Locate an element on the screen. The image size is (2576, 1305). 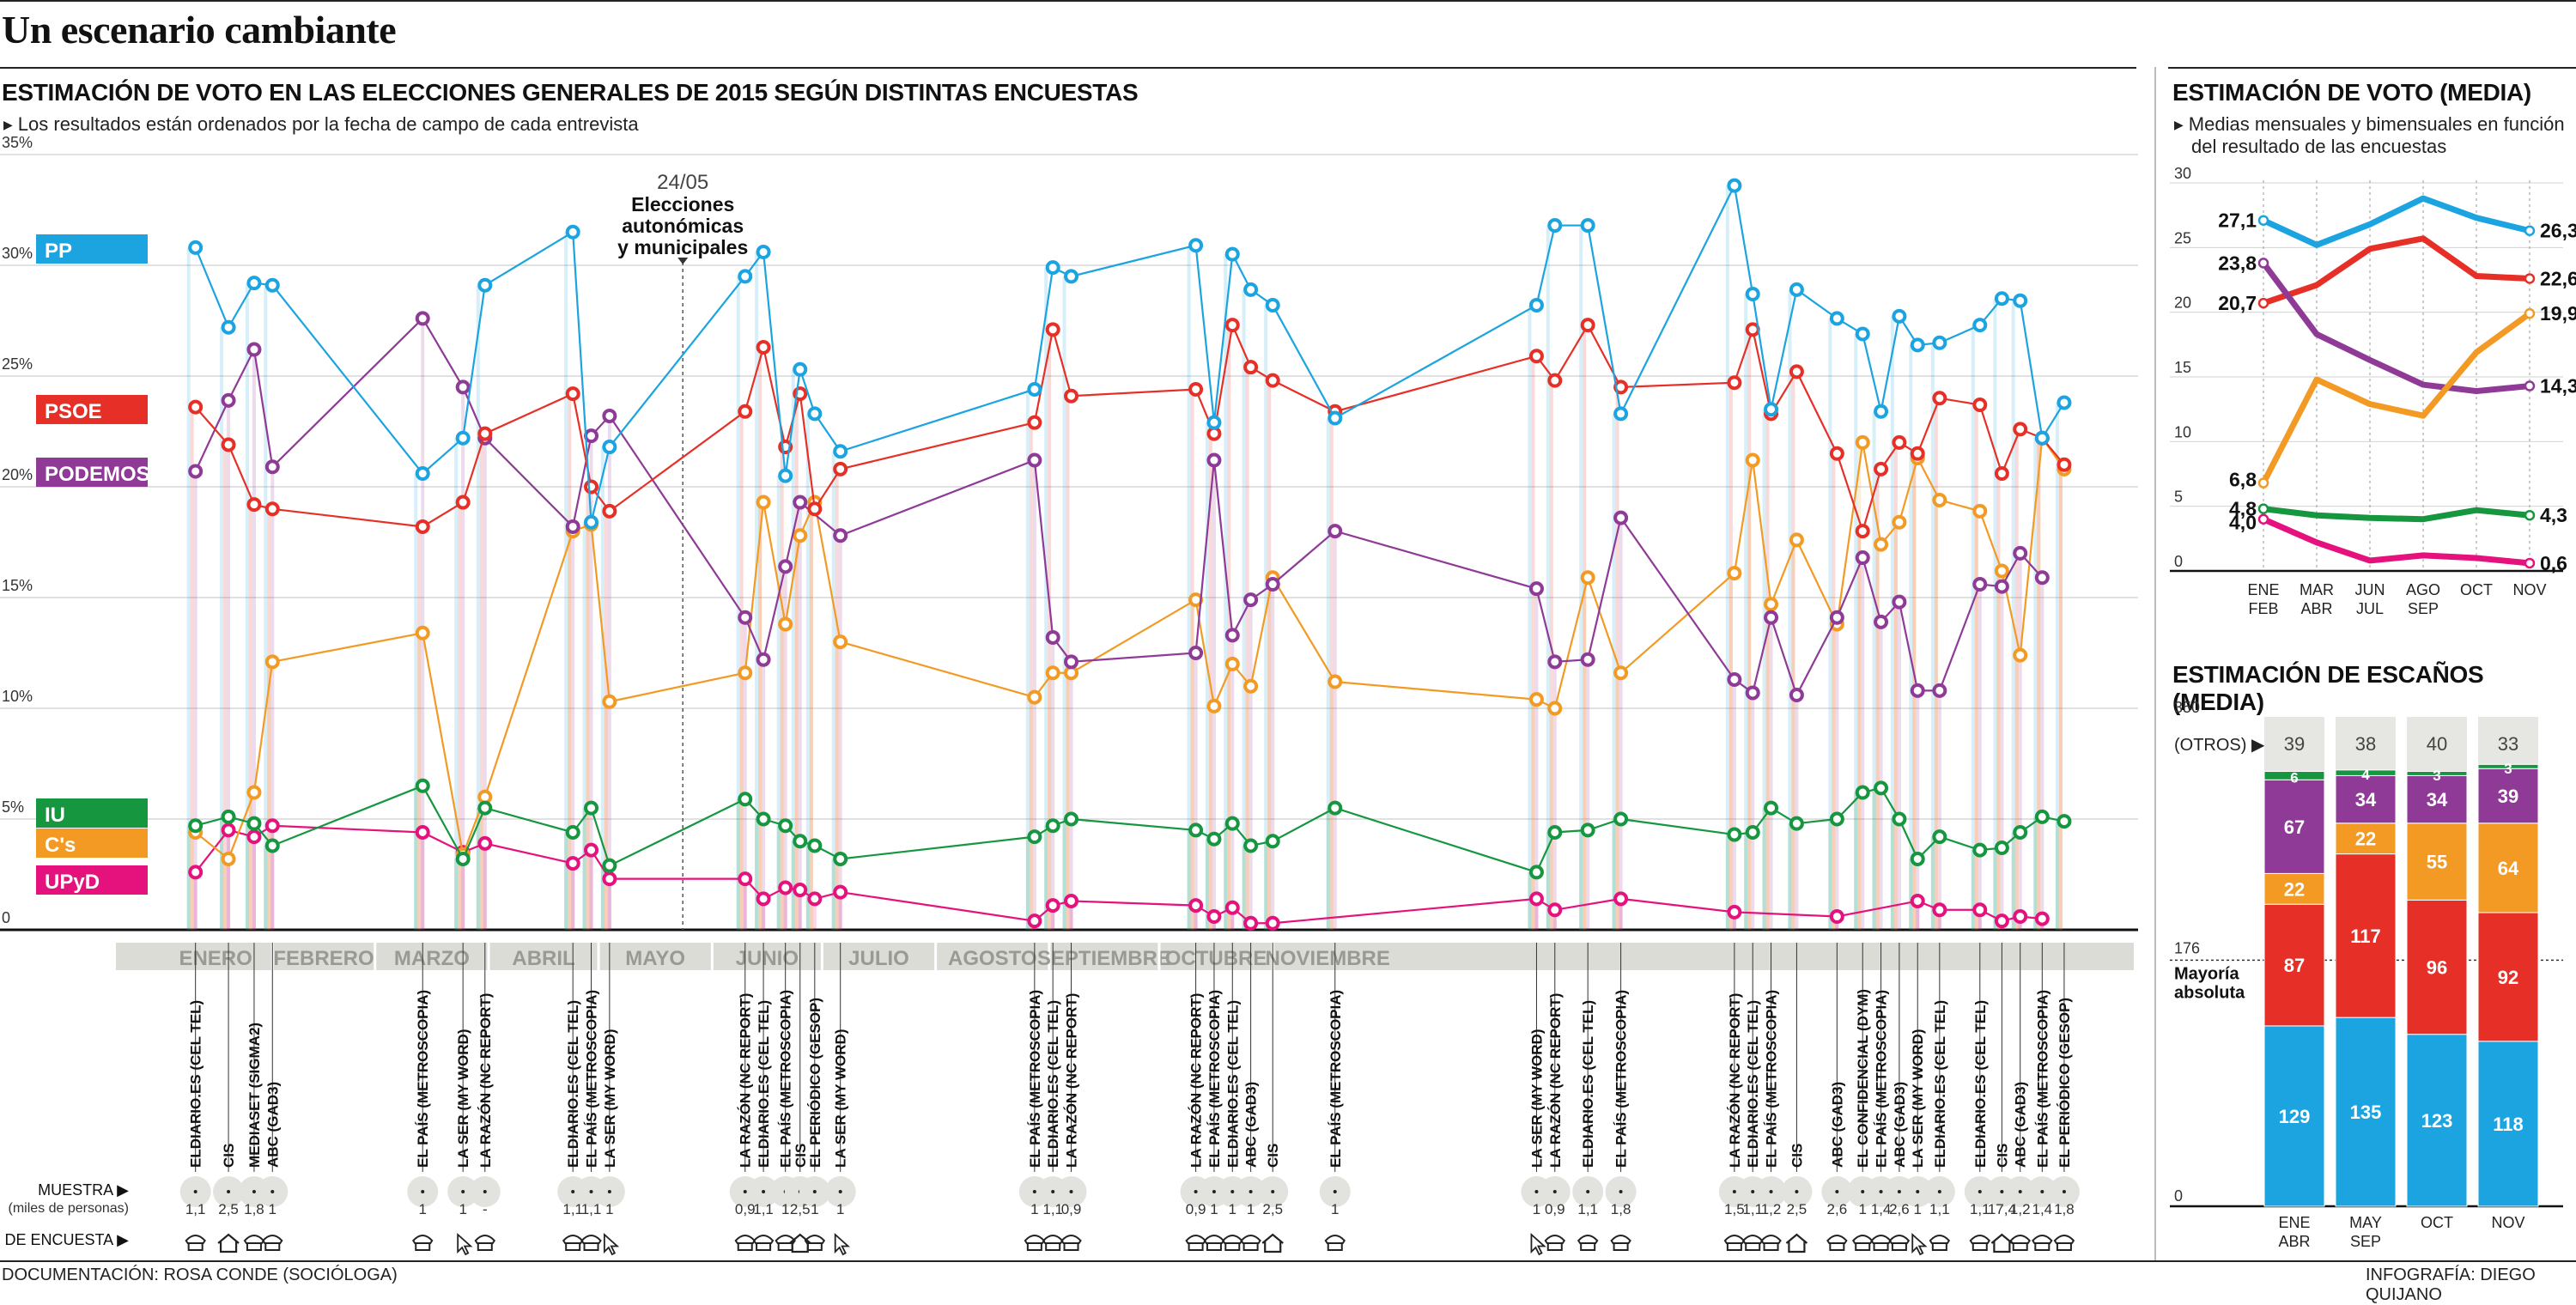
seat-value-pp: 129 is located at coordinates (2295, 1116).